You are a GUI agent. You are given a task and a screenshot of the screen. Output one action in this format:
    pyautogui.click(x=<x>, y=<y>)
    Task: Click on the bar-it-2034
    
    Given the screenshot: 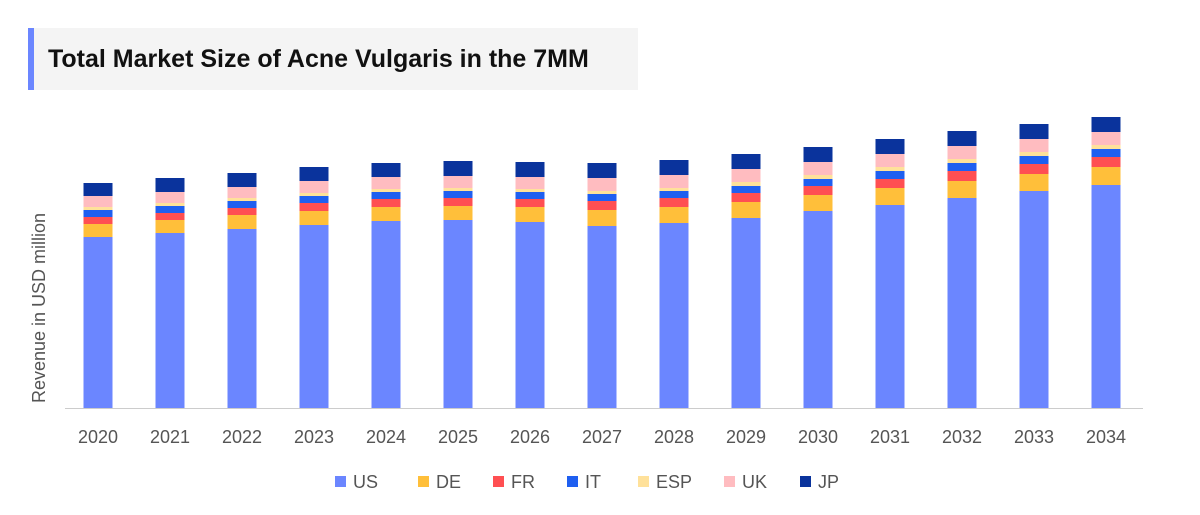 What is the action you would take?
    pyautogui.click(x=1106, y=153)
    